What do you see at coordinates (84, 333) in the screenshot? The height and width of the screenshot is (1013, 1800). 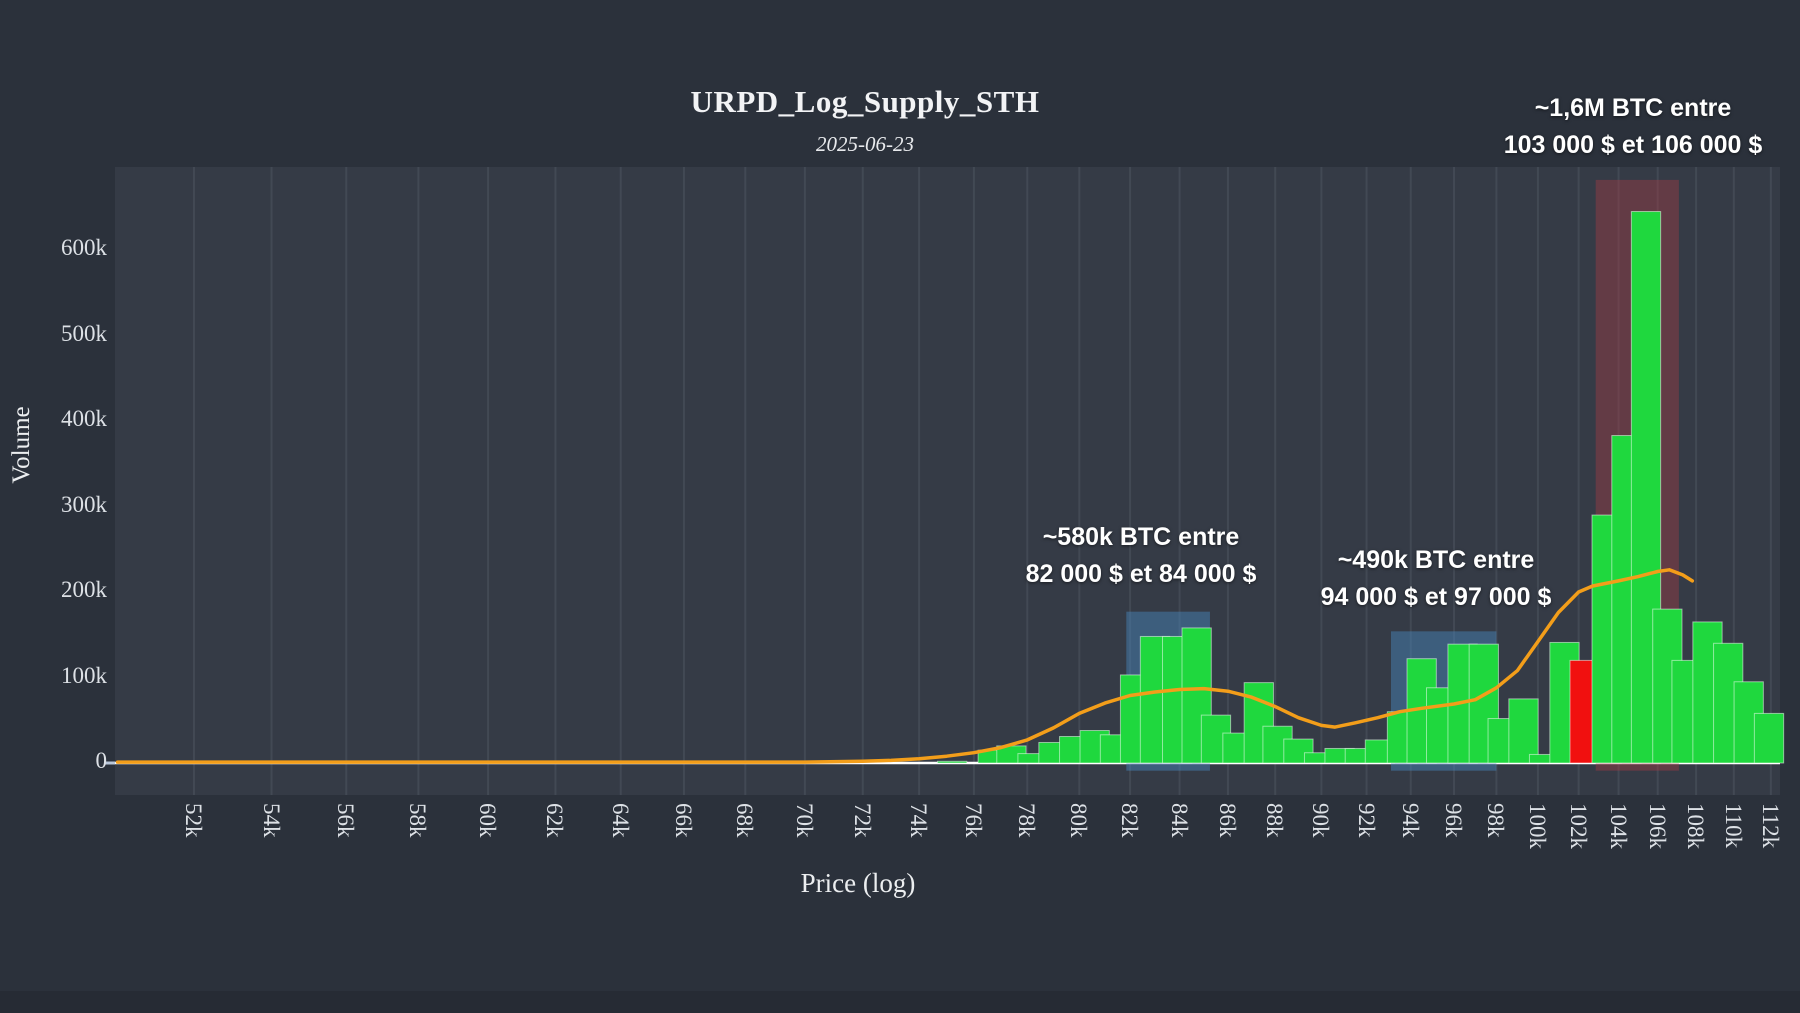 I see `y-tick-label: 500k` at bounding box center [84, 333].